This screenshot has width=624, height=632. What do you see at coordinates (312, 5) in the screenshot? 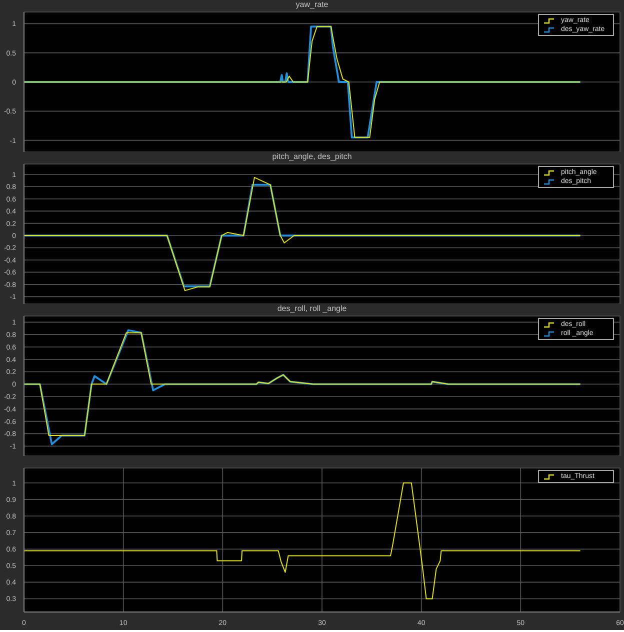
I see `chart-title: yaw_rate` at bounding box center [312, 5].